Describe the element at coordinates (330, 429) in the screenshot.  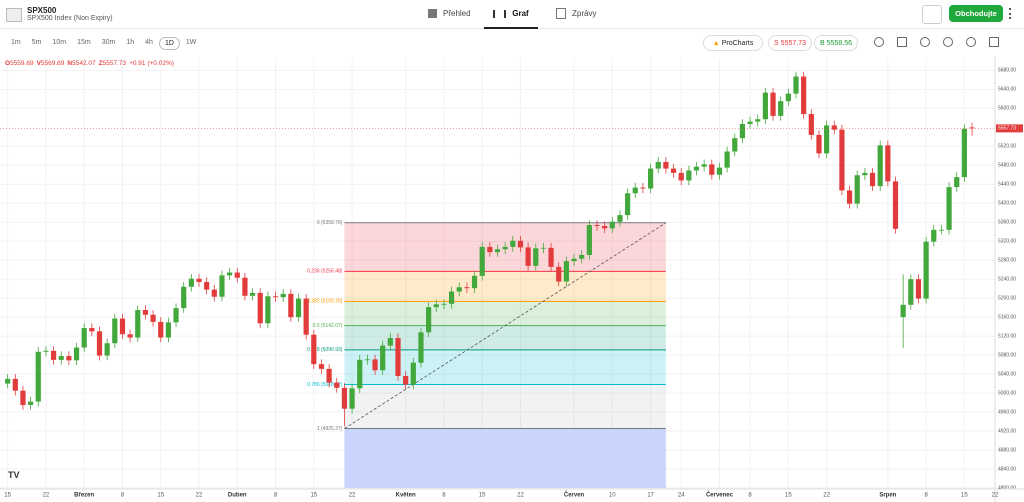
I see `fib-label: 1 (4925.37)` at that location.